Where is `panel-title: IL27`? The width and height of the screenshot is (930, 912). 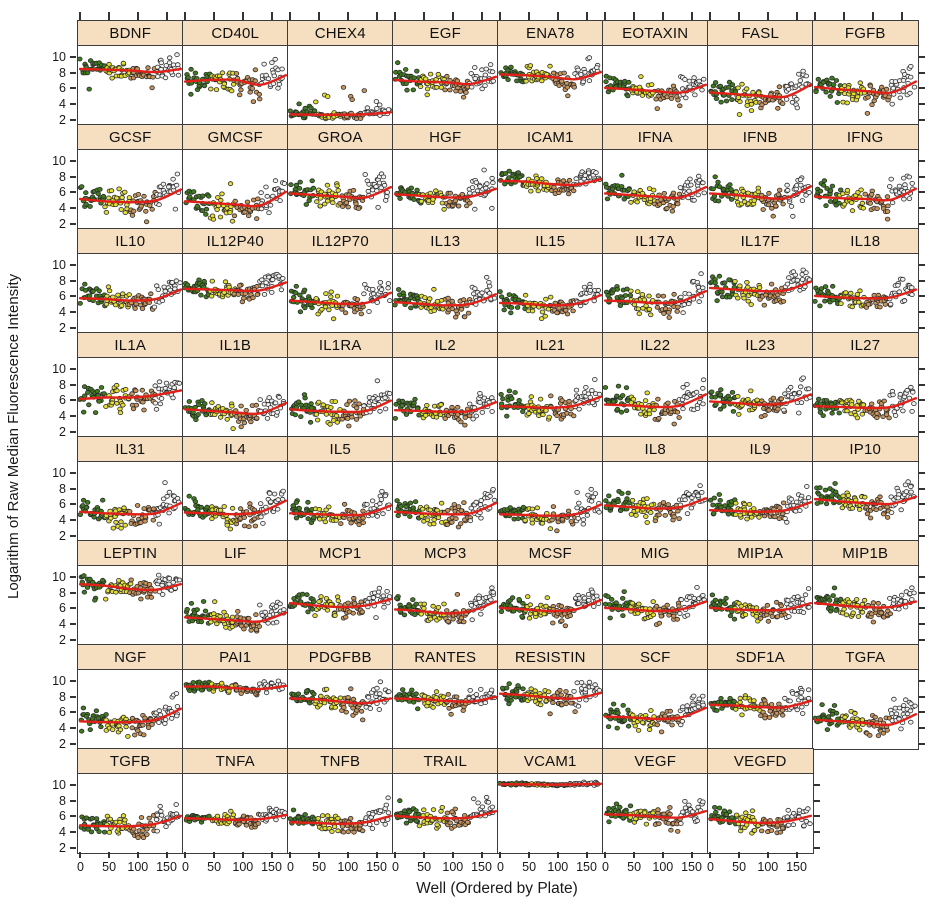 panel-title: IL27 is located at coordinates (865, 345).